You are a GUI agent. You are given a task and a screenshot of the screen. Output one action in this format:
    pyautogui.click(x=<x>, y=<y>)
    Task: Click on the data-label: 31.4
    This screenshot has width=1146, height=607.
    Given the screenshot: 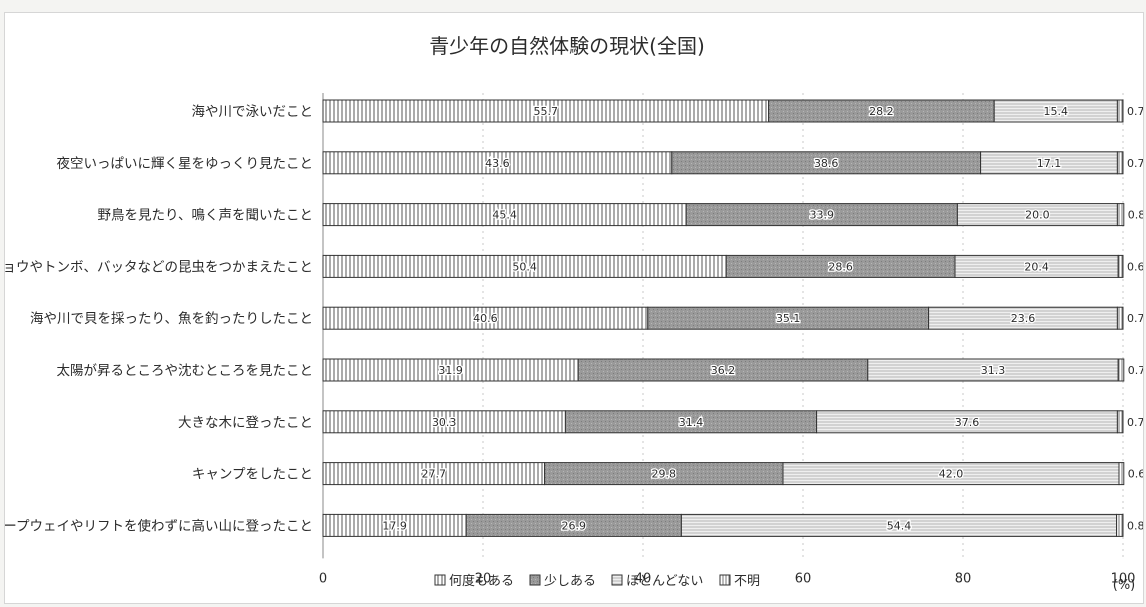 What is the action you would take?
    pyautogui.click(x=691, y=422)
    